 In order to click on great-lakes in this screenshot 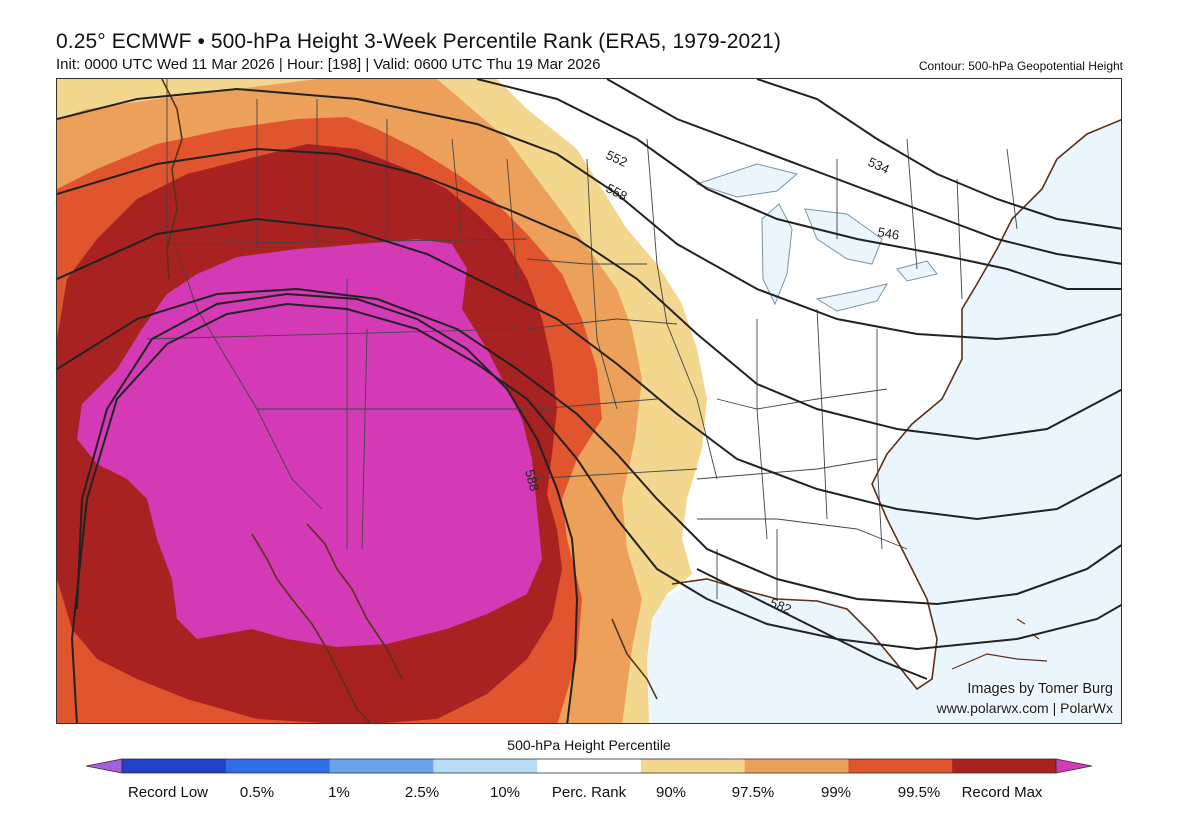, I will do `click(816, 237)`.